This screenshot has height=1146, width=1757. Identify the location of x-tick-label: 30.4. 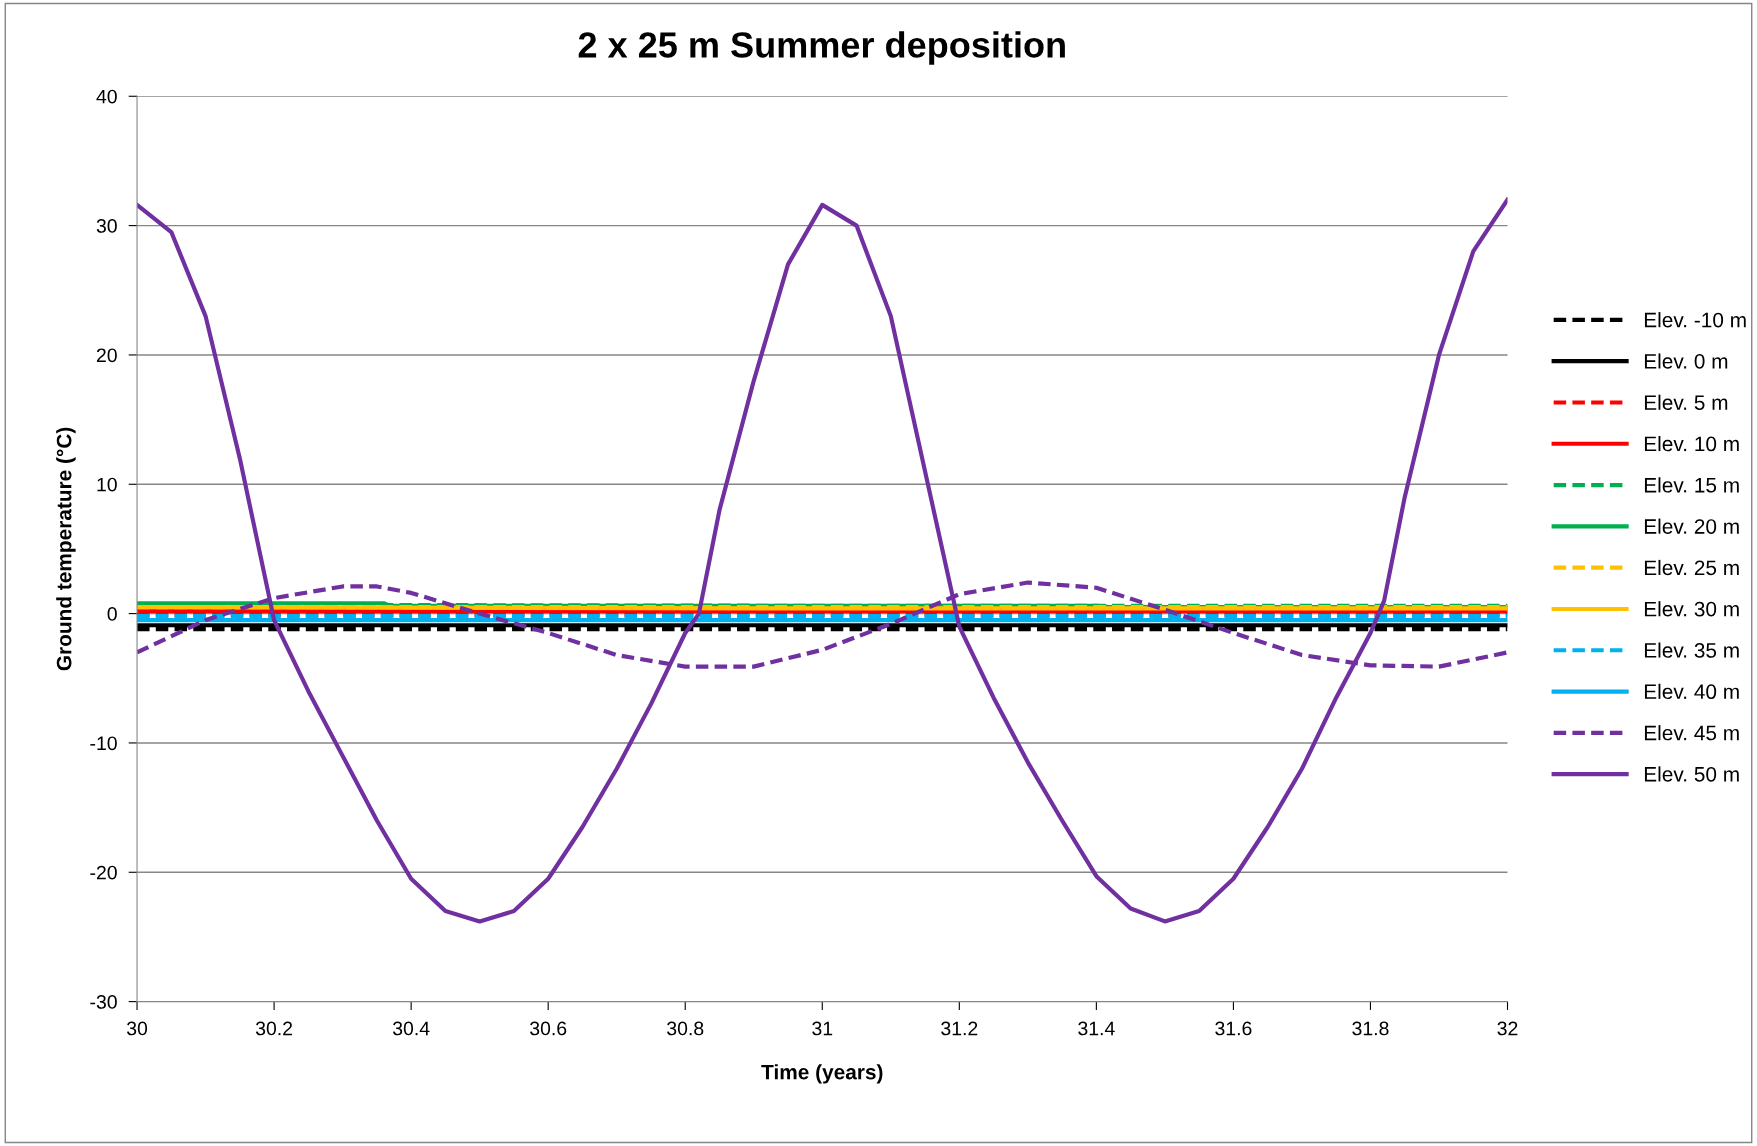
(411, 1028).